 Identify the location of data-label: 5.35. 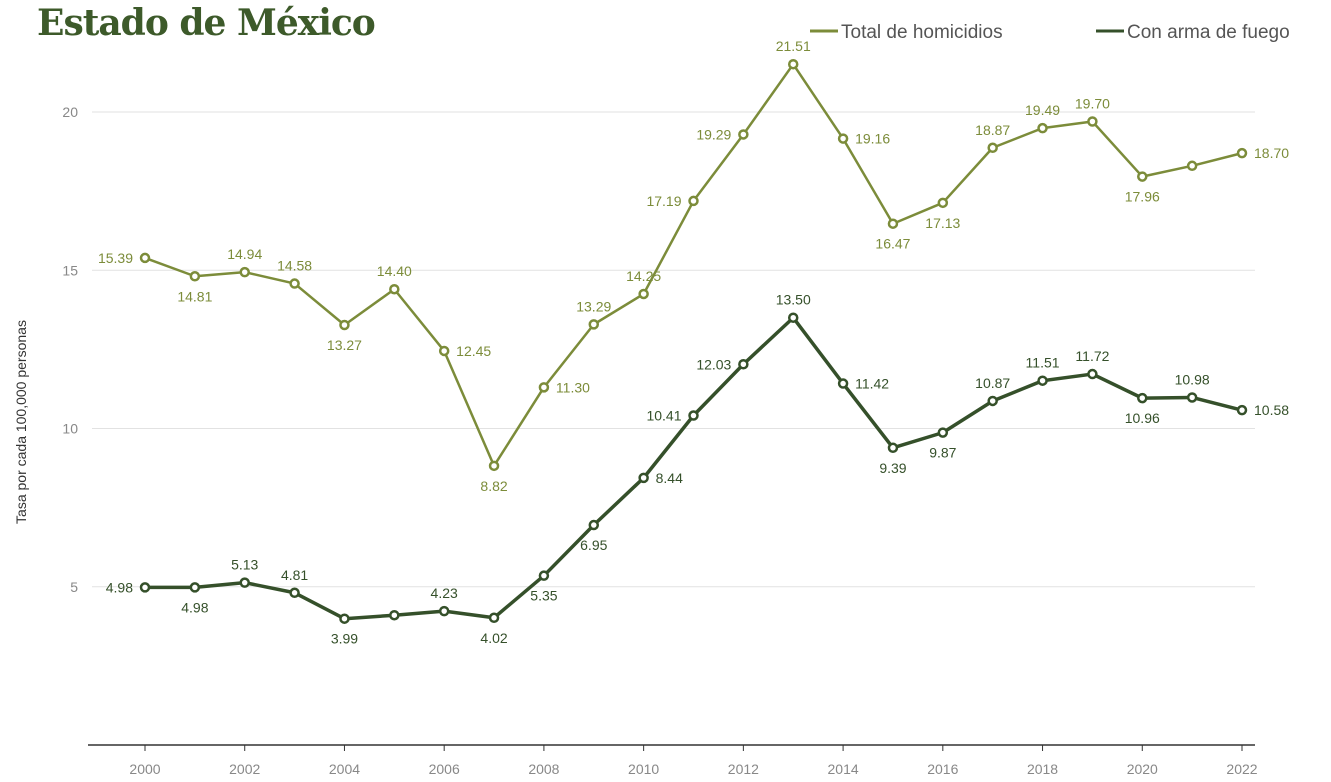
(543, 596).